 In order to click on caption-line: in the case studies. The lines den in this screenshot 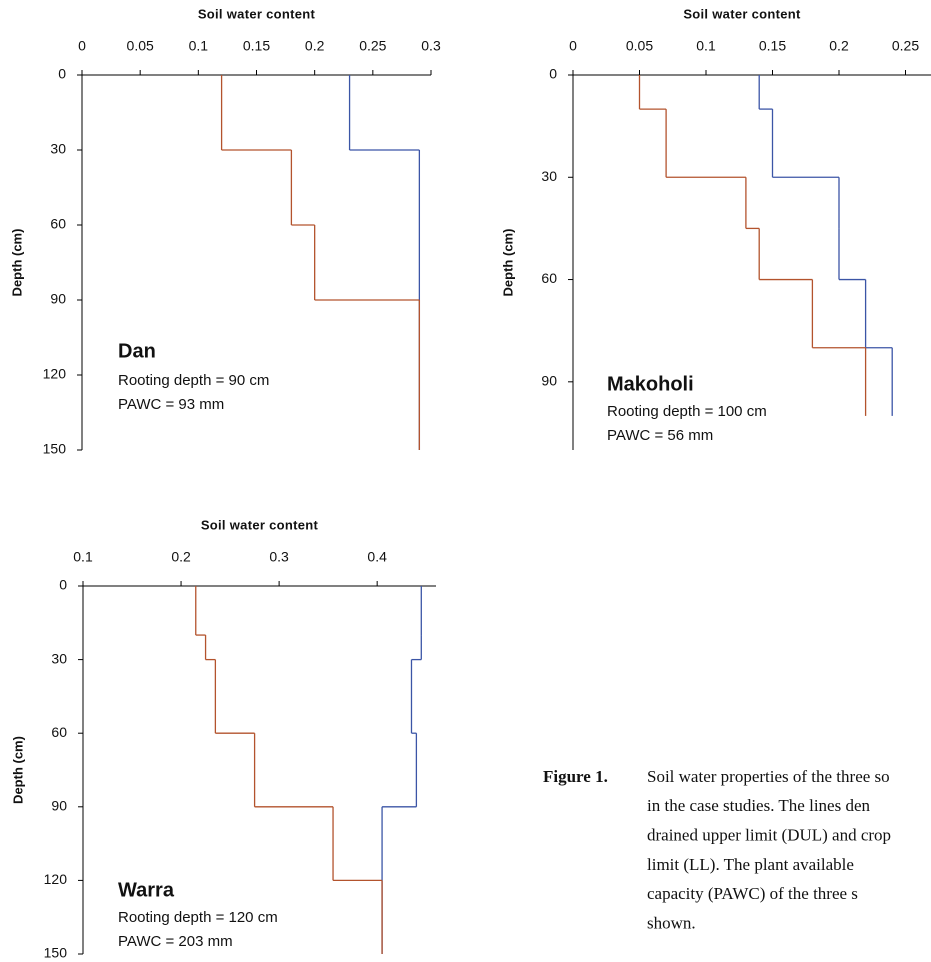, I will do `click(758, 805)`.